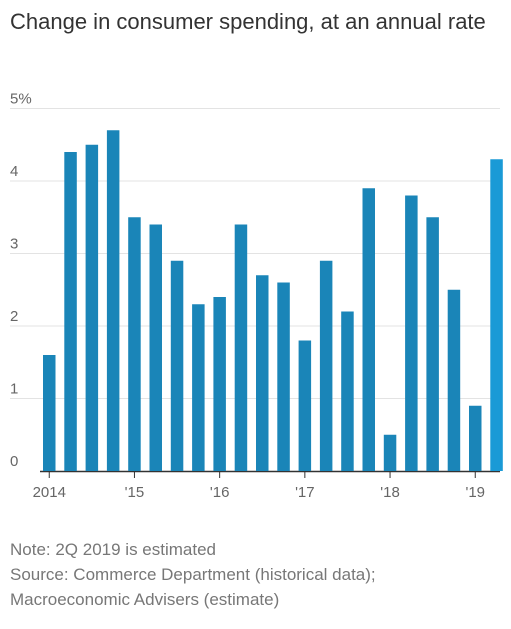 The image size is (511, 629). I want to click on bar-2q-2018, so click(411, 333).